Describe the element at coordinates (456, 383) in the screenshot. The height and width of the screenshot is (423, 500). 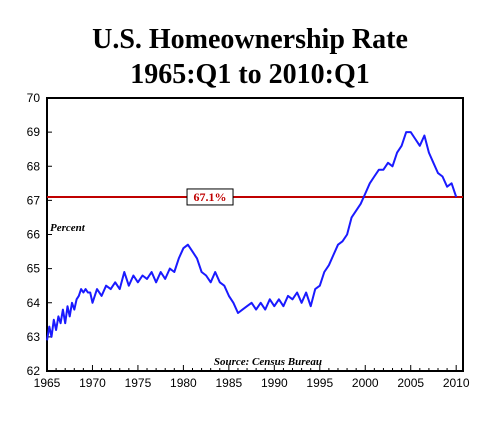
I see `x-tick-label: 2010` at that location.